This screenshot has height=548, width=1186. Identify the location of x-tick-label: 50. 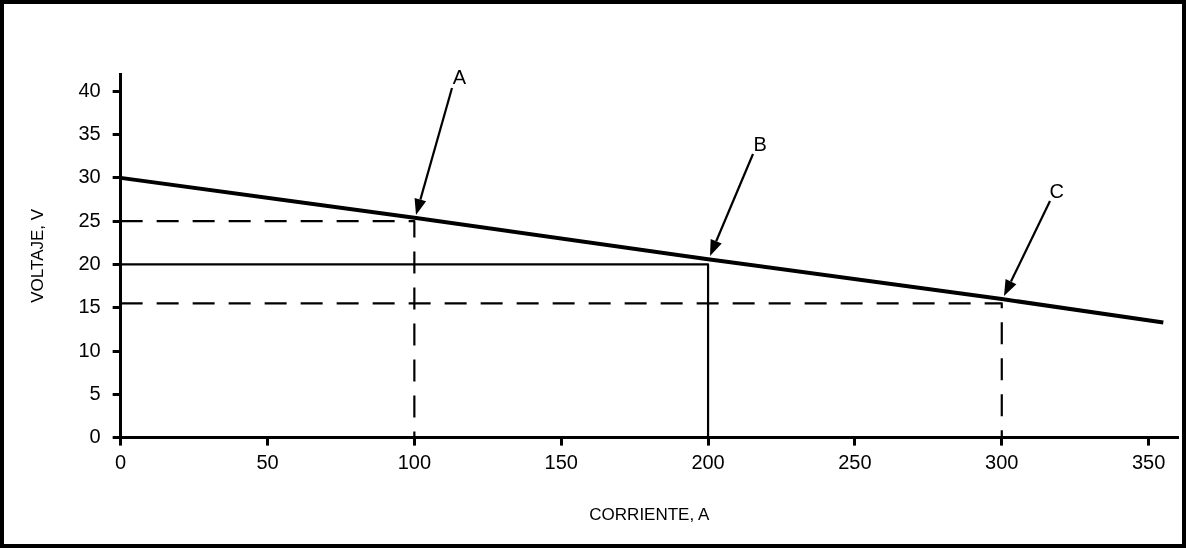
(267, 462).